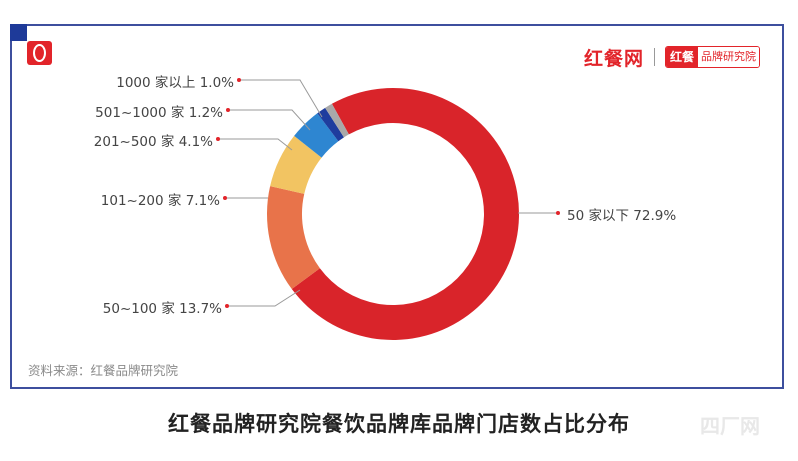  What do you see at coordinates (153, 142) in the screenshot?
I see `label-201-500: 201~500 家 4.1%` at bounding box center [153, 142].